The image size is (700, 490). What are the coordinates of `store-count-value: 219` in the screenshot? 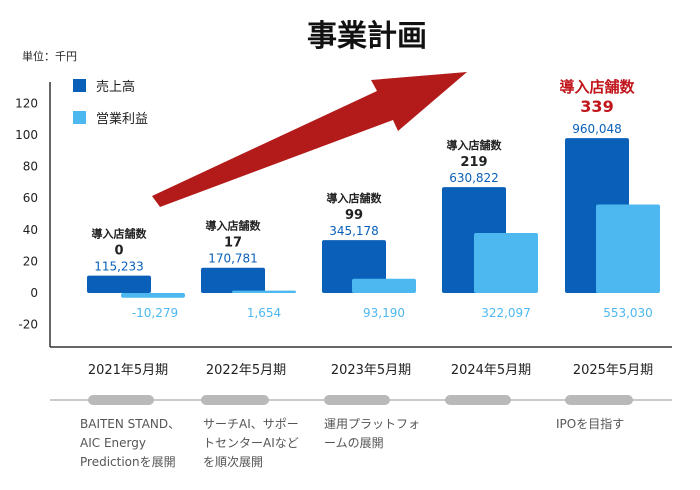 It's located at (473, 162).